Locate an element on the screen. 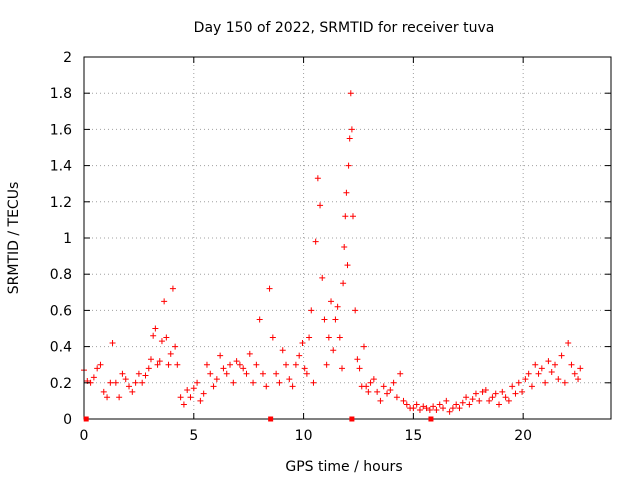  x-tick-label: 10 is located at coordinates (304, 436).